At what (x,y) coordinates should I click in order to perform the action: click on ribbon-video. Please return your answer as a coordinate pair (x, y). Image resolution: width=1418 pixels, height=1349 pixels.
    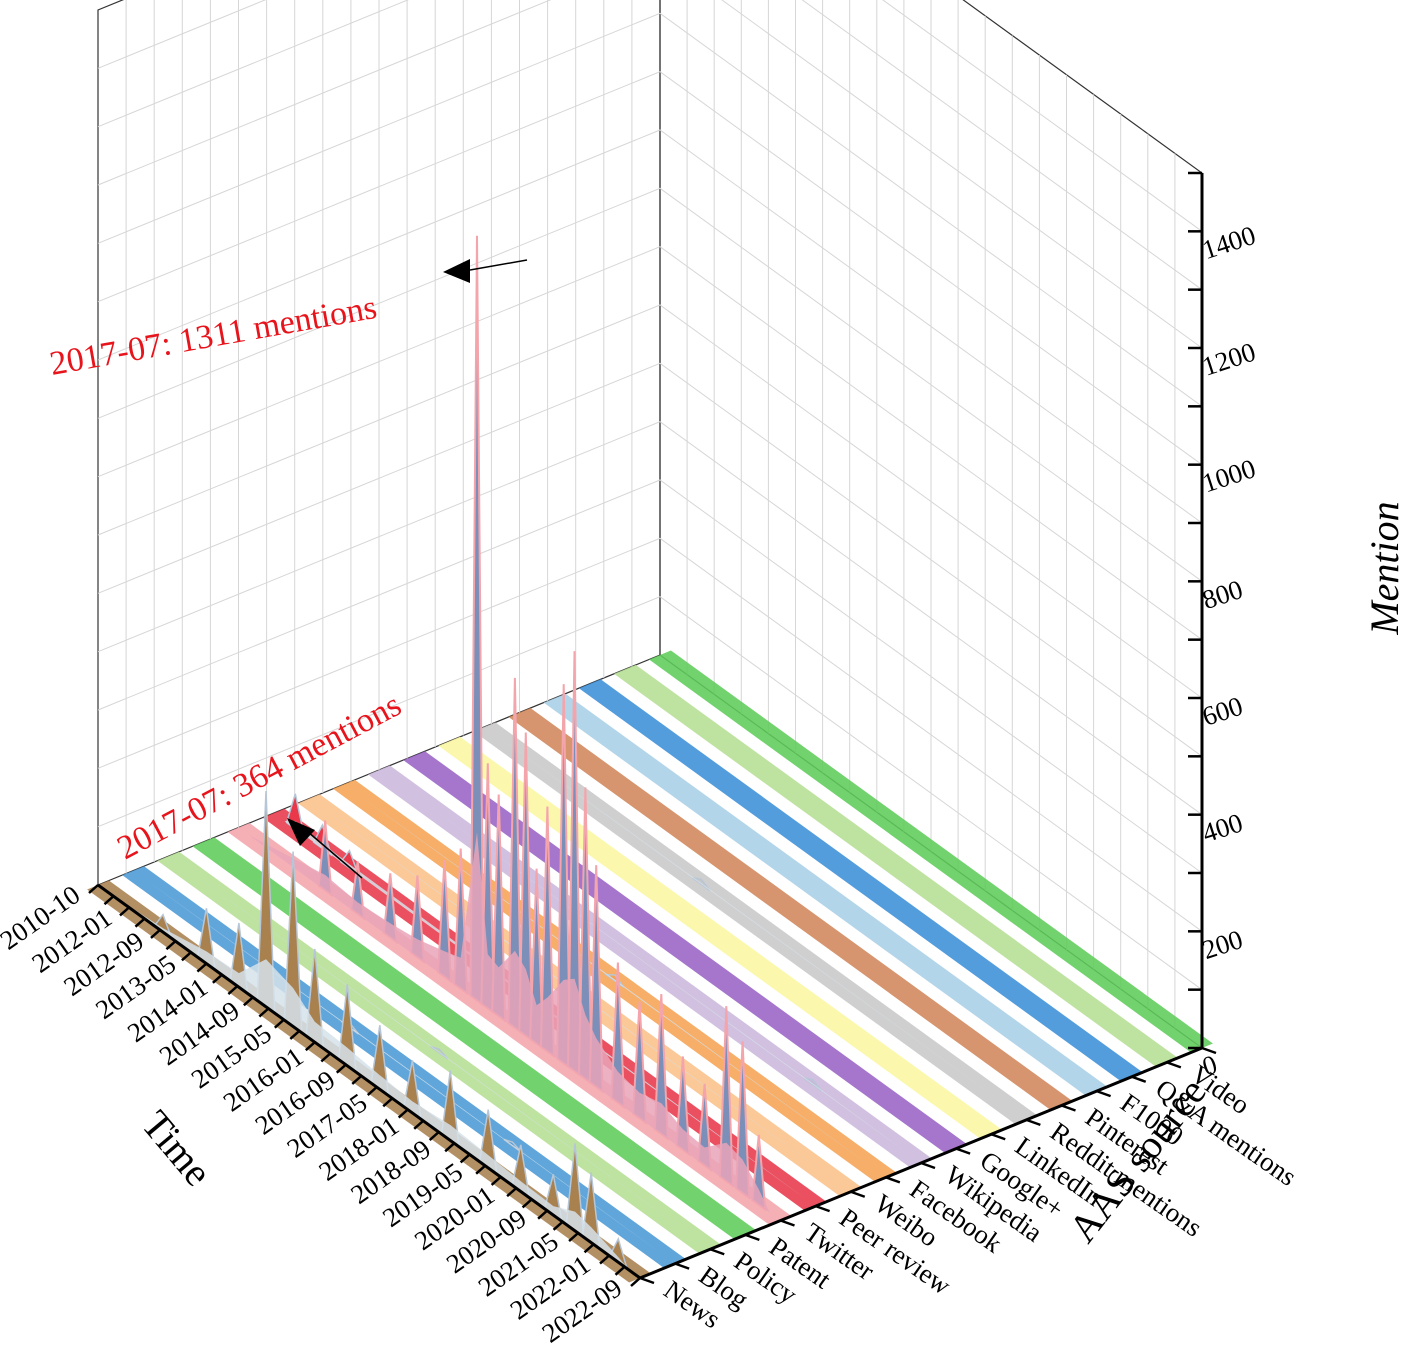
    Looking at the image, I should click on (896, 865).